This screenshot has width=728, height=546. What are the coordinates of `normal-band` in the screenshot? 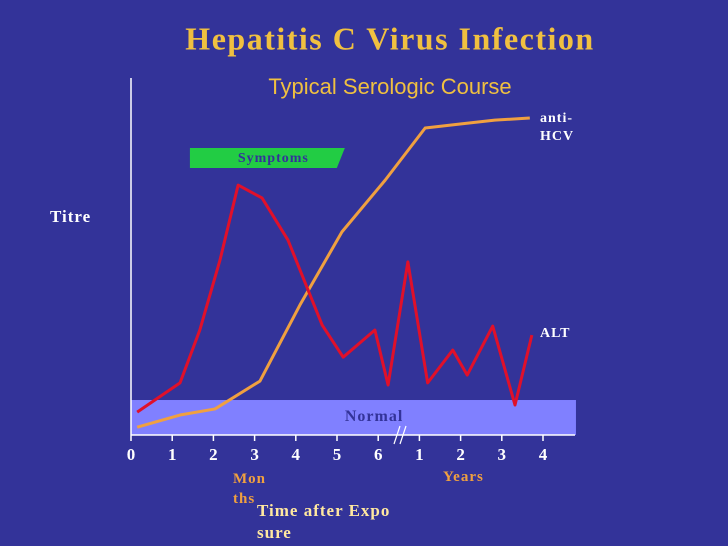 It's located at (353, 417).